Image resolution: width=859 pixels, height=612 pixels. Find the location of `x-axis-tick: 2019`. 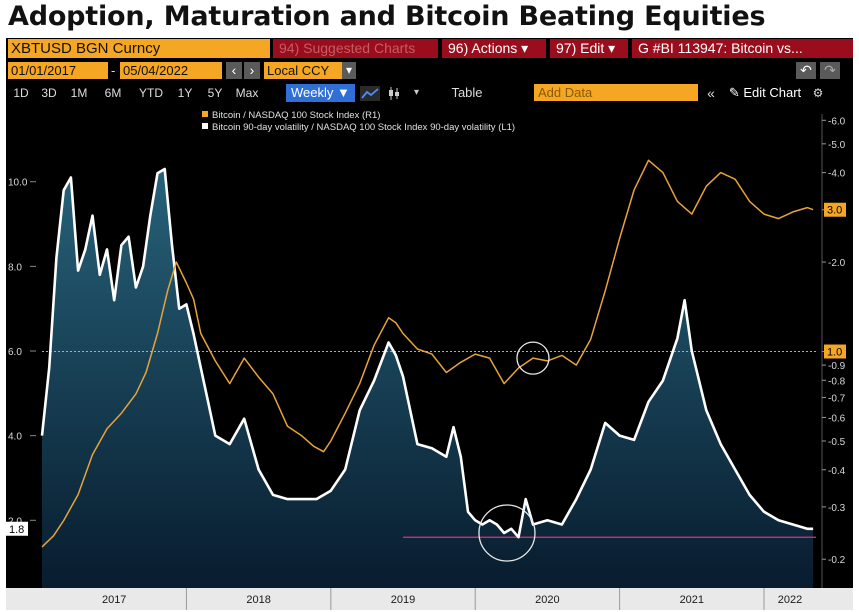

x-axis-tick: 2019 is located at coordinates (403, 600).